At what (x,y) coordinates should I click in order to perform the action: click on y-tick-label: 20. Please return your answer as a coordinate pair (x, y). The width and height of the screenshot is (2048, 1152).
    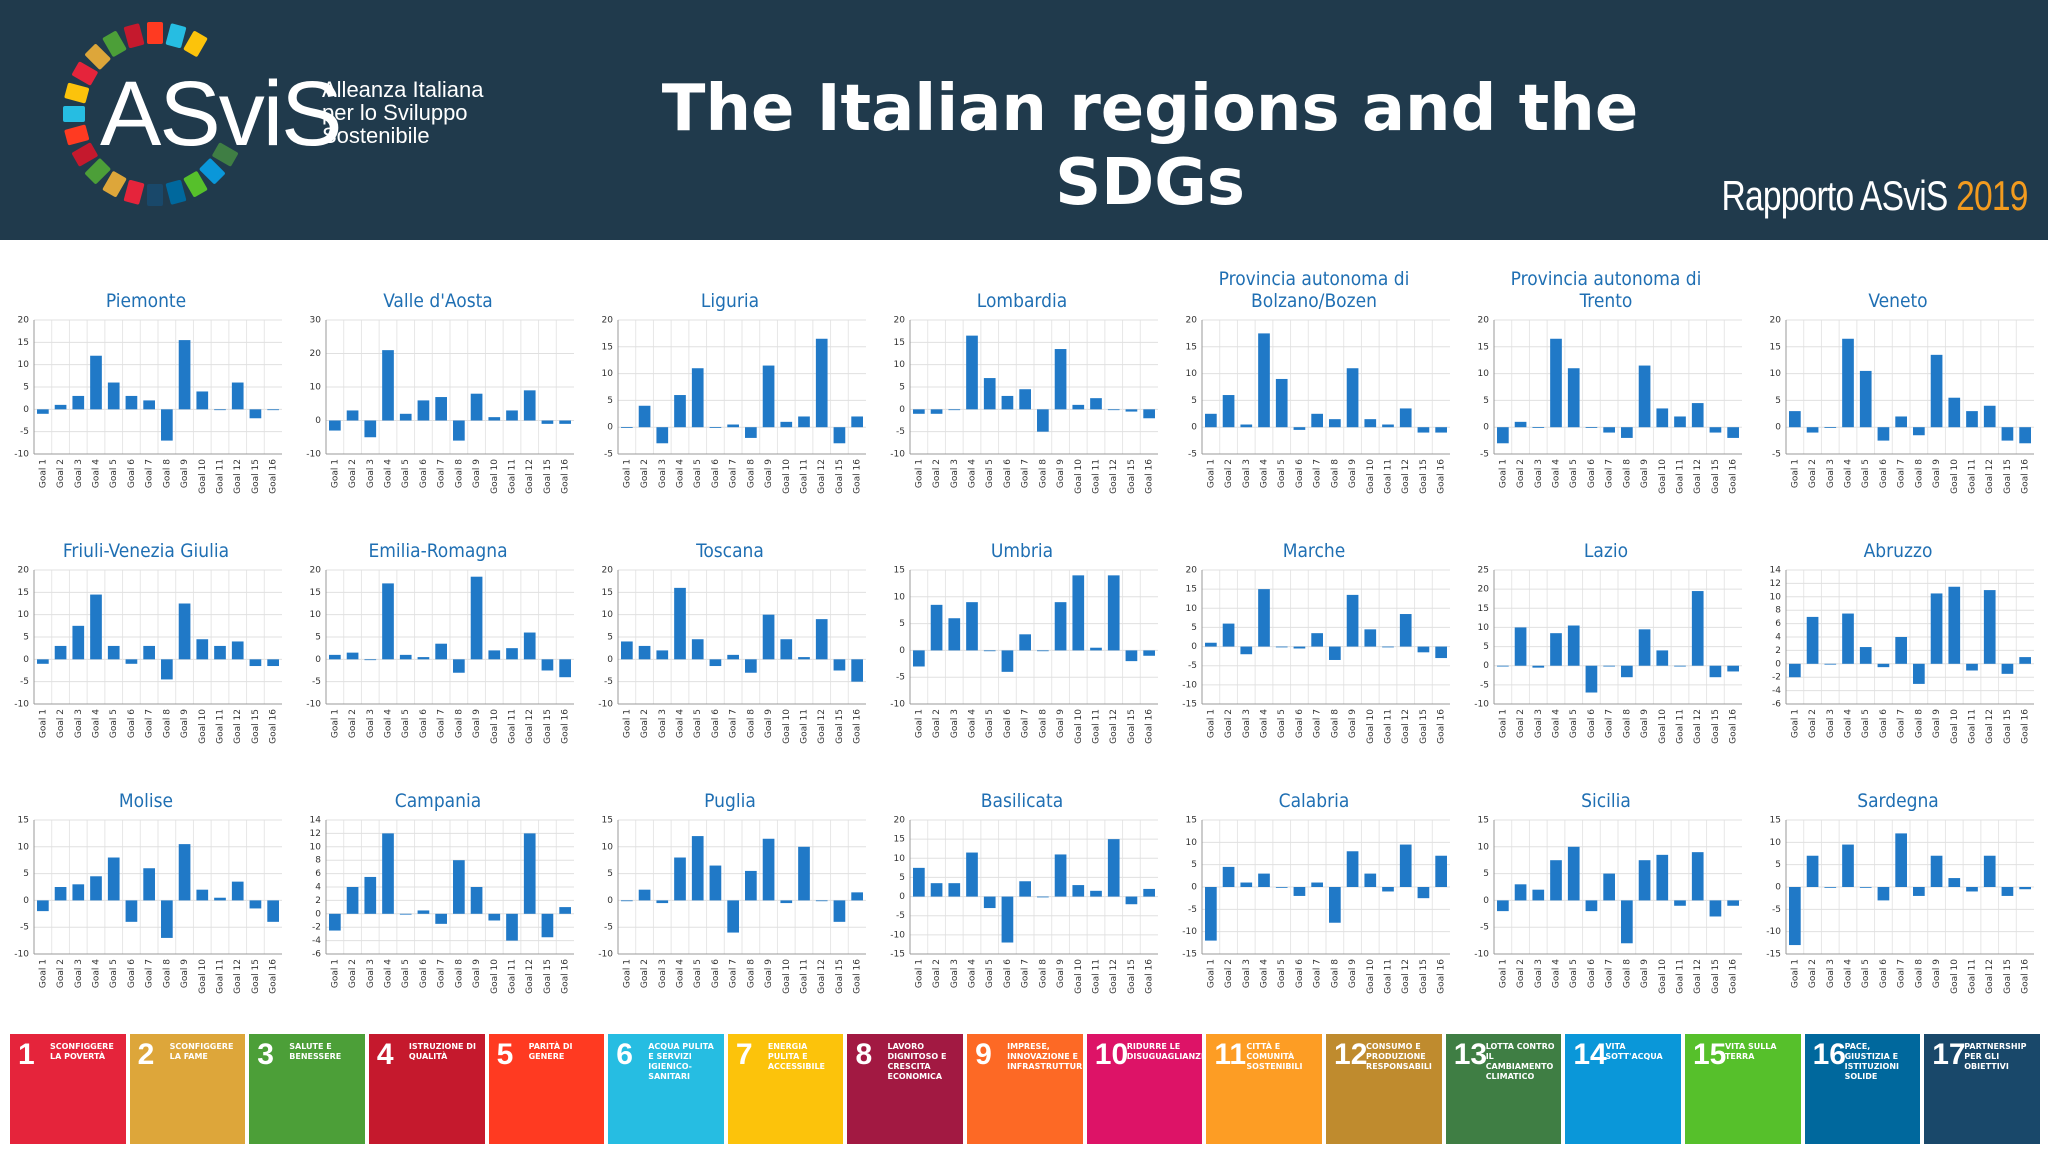
    Looking at the image, I should click on (1776, 321).